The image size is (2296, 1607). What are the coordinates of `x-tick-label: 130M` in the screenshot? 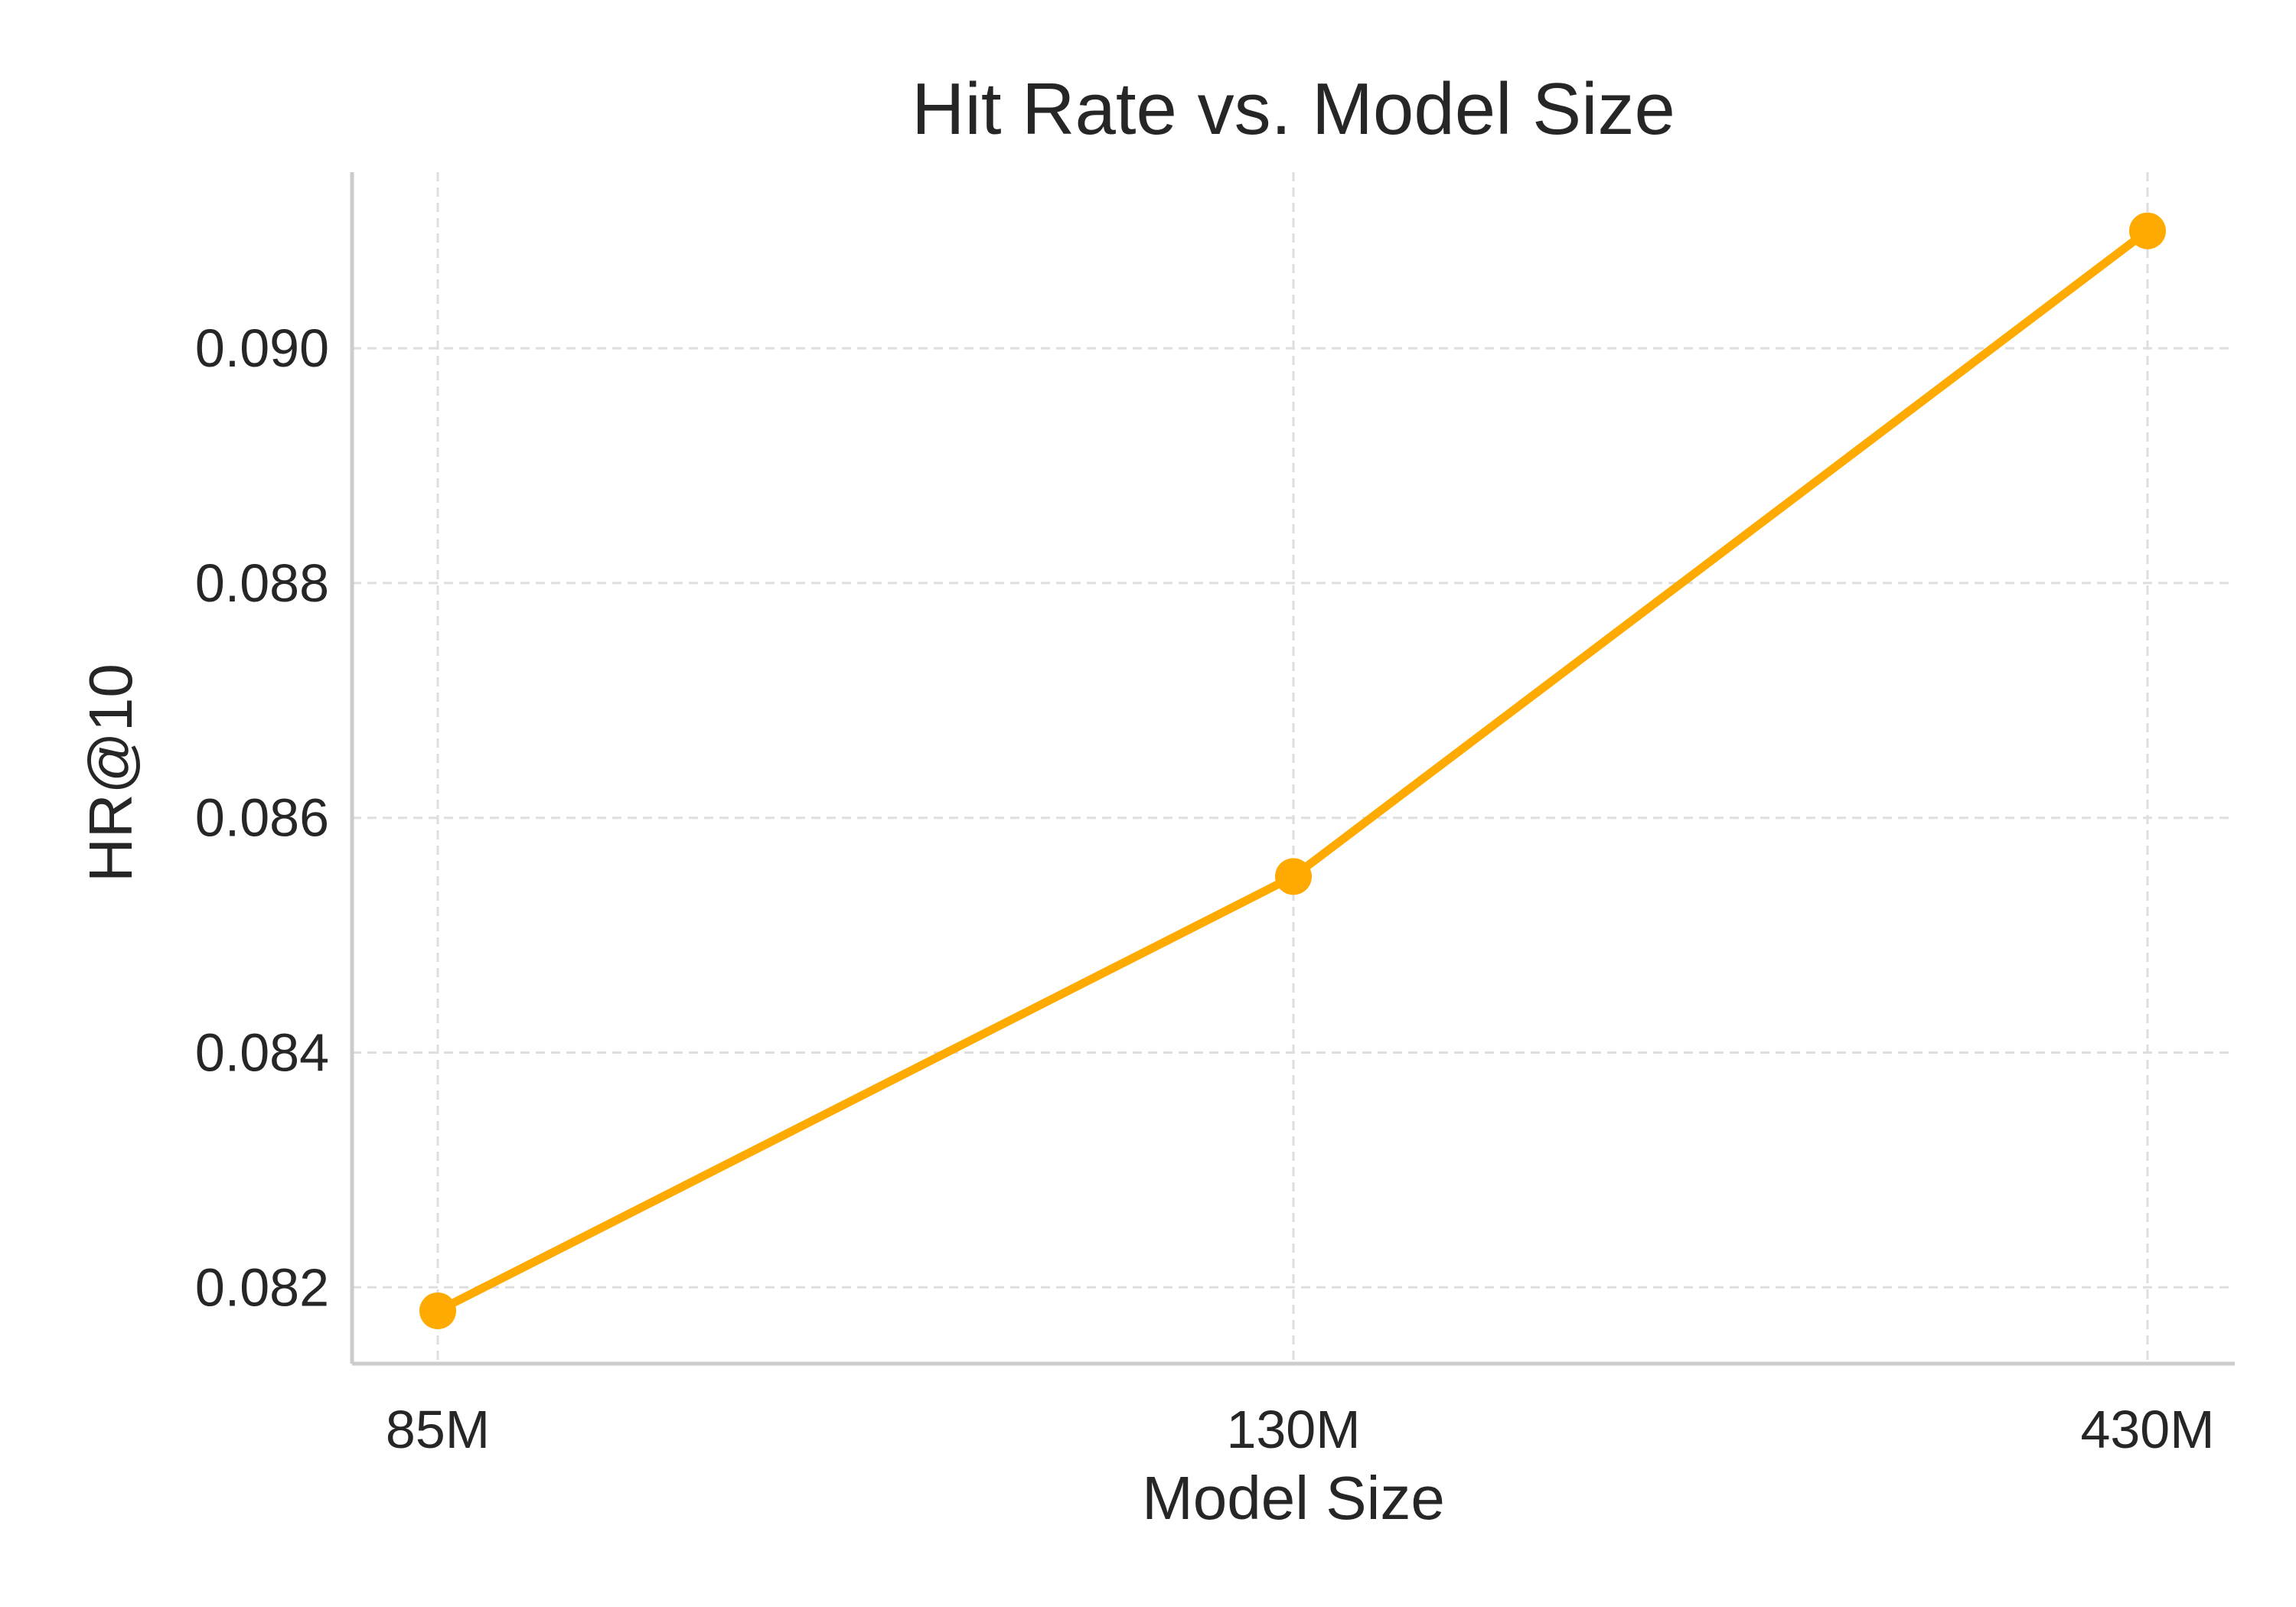 It's located at (1293, 1429).